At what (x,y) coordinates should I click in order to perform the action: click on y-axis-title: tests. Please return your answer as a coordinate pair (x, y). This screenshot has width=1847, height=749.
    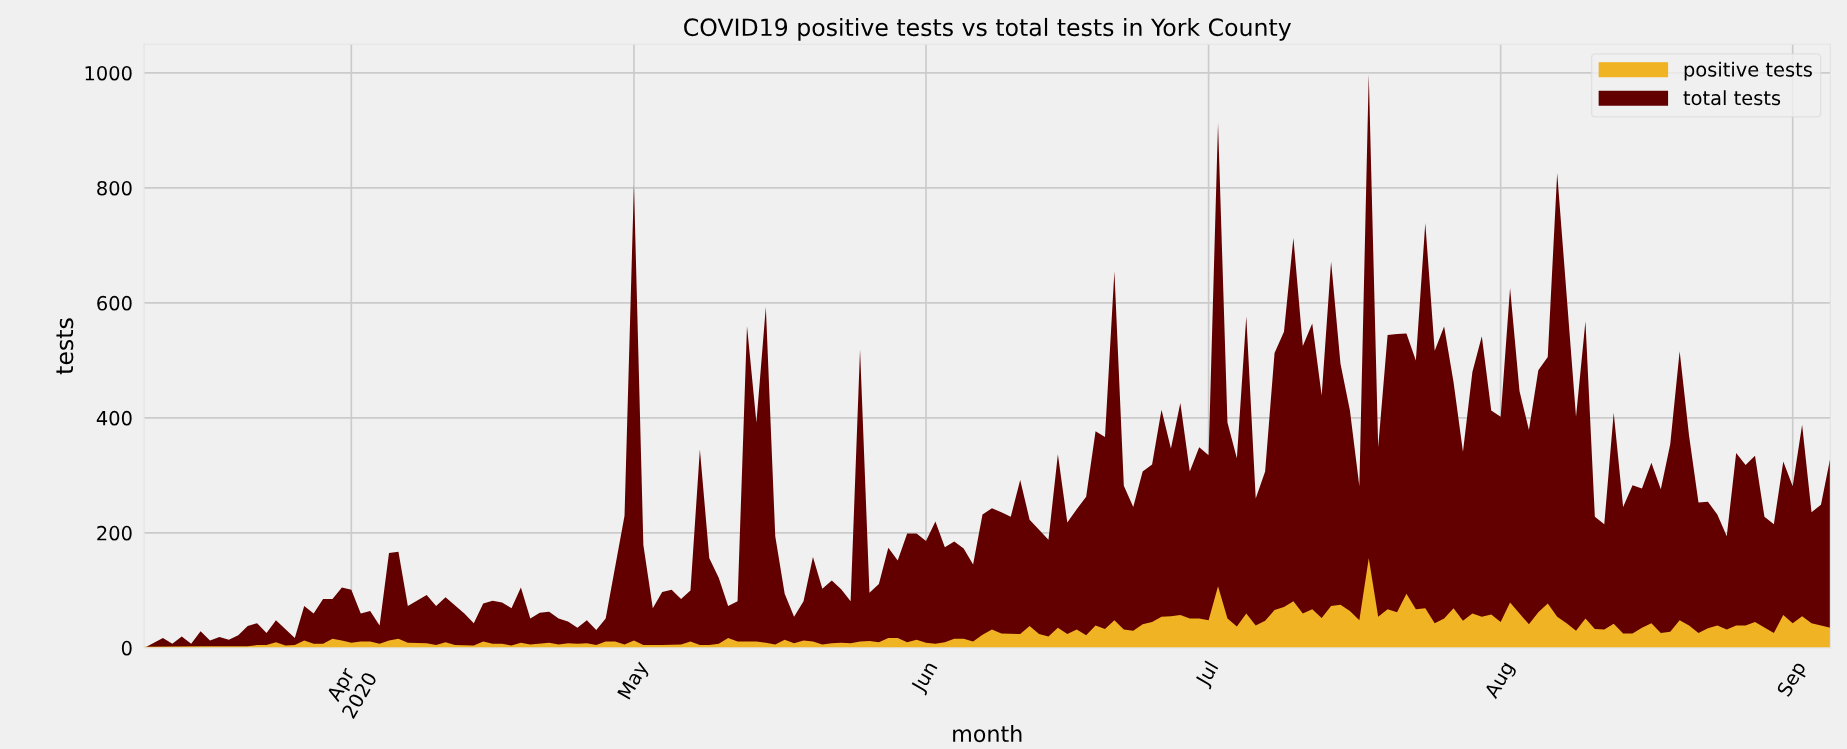
    Looking at the image, I should click on (65, 346).